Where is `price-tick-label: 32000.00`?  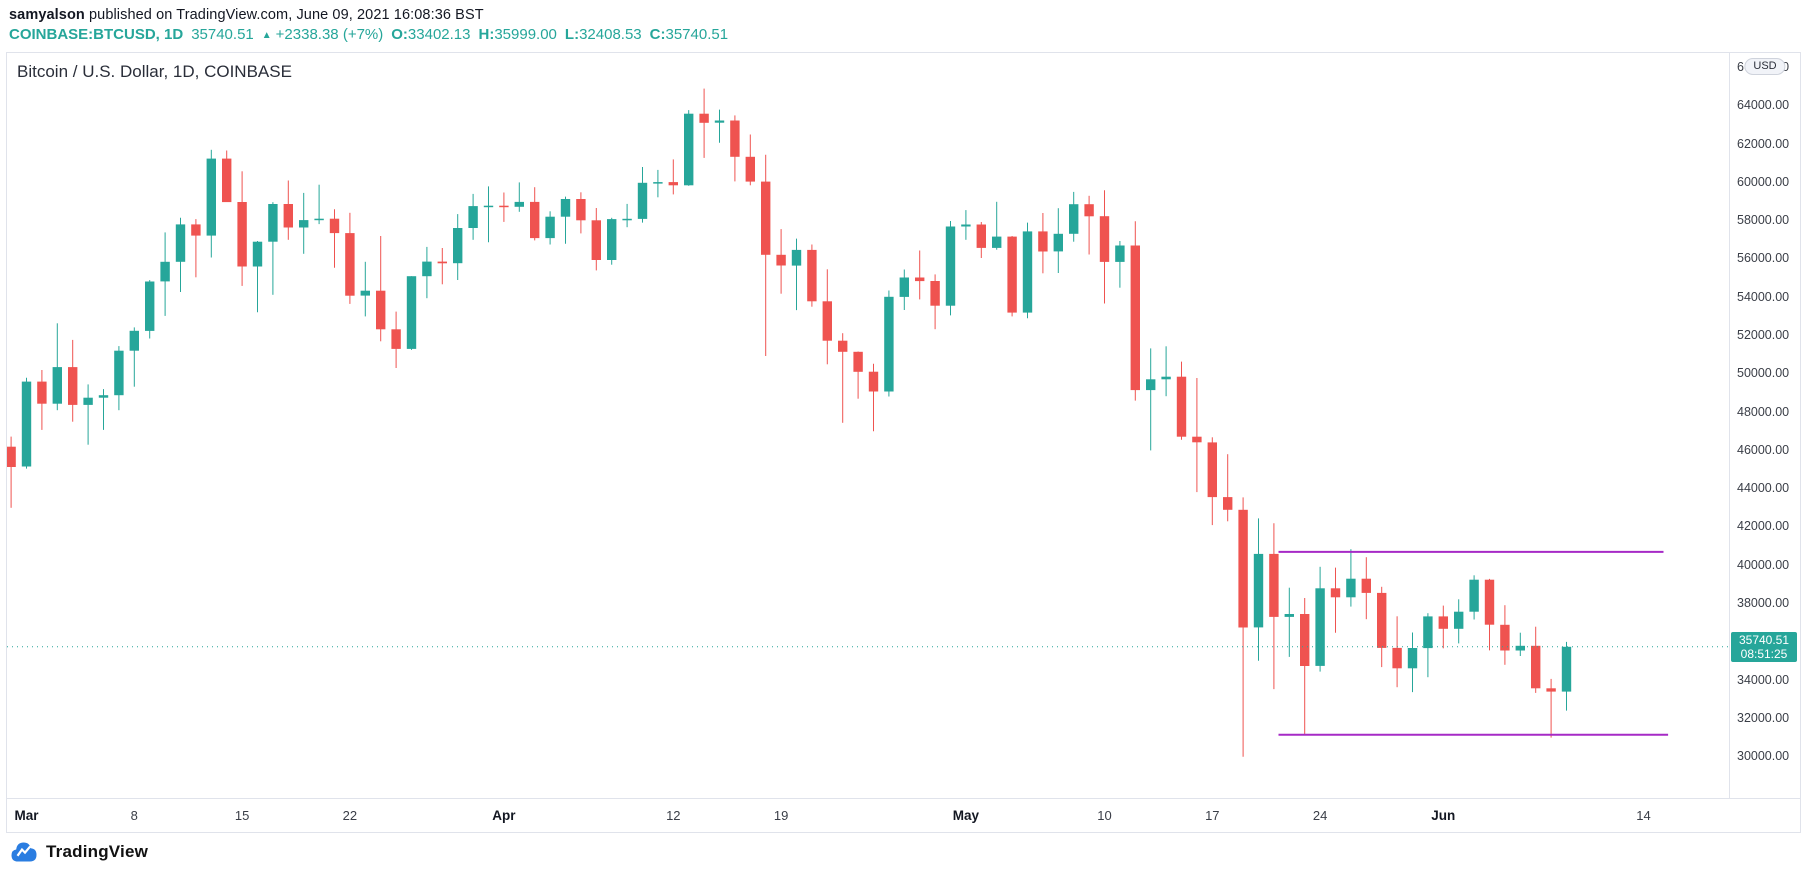 price-tick-label: 32000.00 is located at coordinates (1763, 717).